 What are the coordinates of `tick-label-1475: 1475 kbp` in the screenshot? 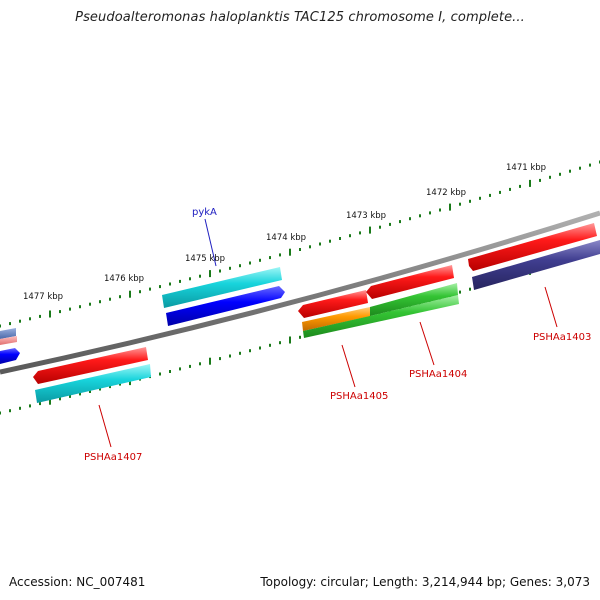 It's located at (205, 259).